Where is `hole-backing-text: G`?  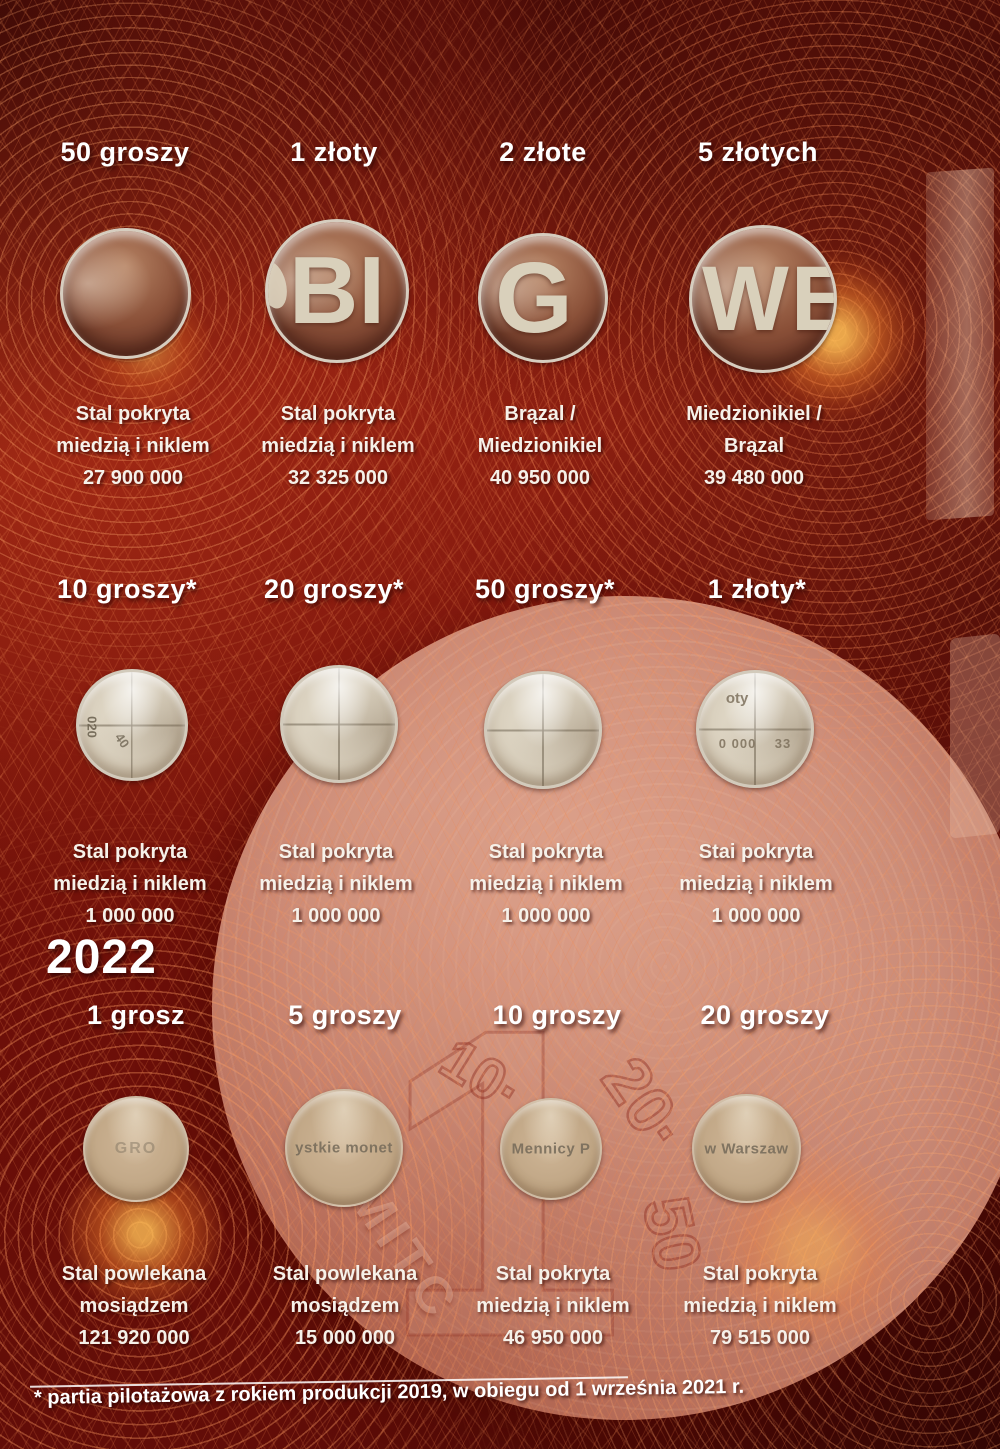
hole-backing-text: G is located at coordinates (534, 298).